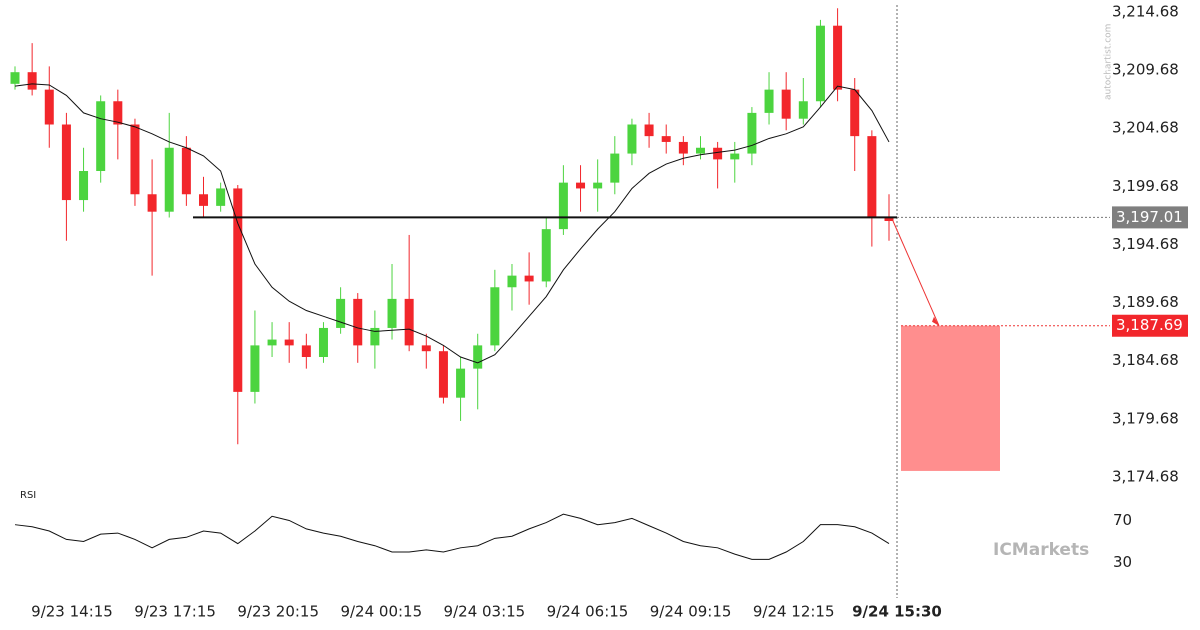  Describe the element at coordinates (950, 398) in the screenshot. I see `target-range` at that location.